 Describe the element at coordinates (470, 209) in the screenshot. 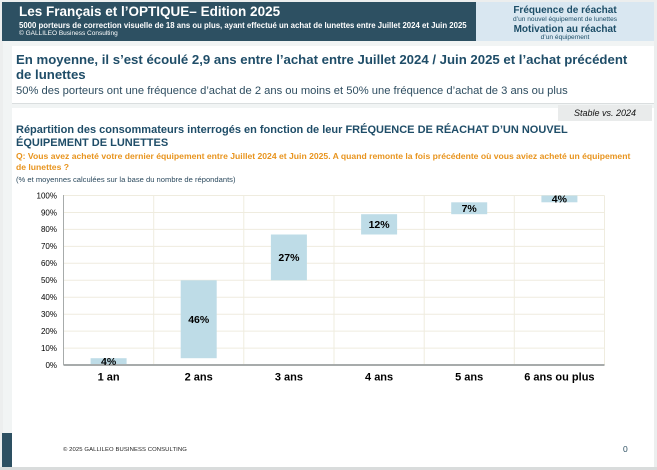

I see `svg-text: 7%` at that location.